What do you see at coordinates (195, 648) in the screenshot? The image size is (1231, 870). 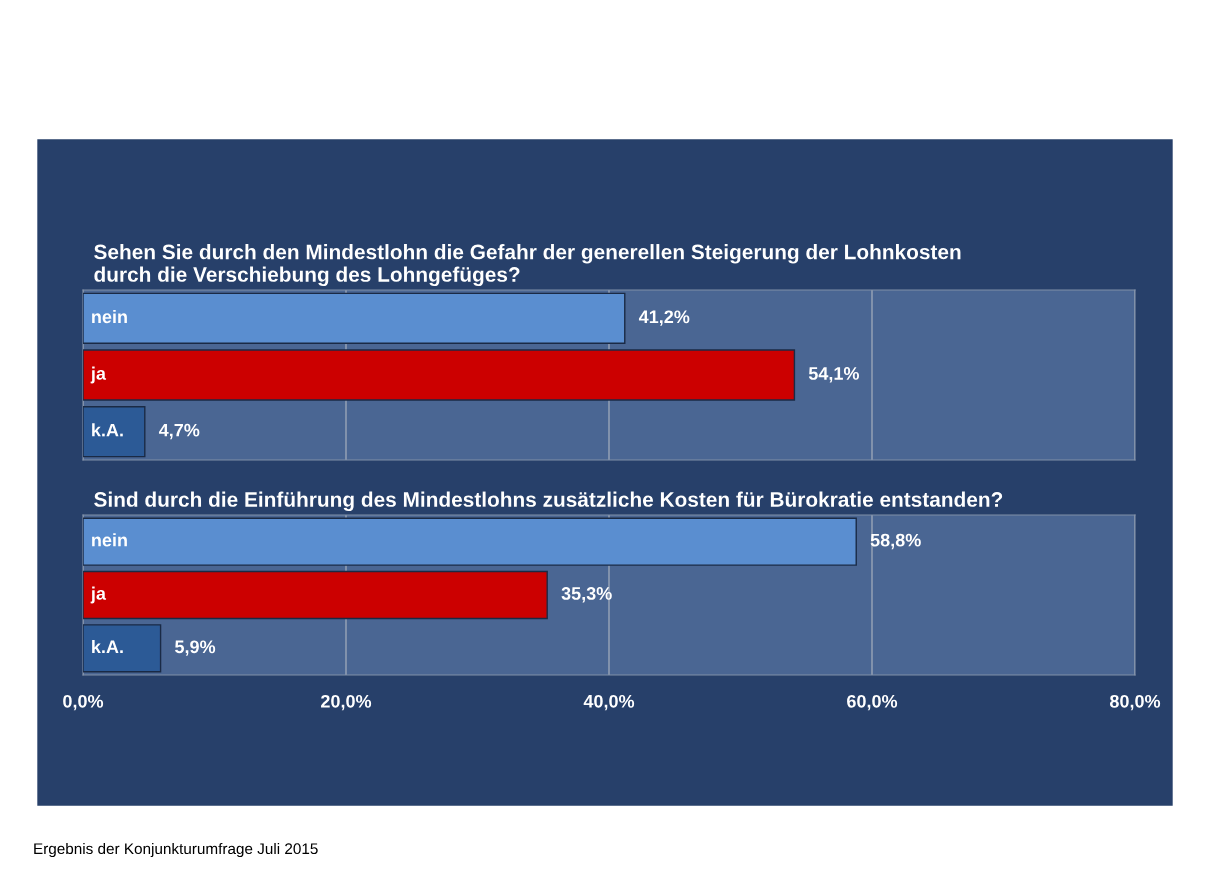 I see `data-label: 5,9%` at bounding box center [195, 648].